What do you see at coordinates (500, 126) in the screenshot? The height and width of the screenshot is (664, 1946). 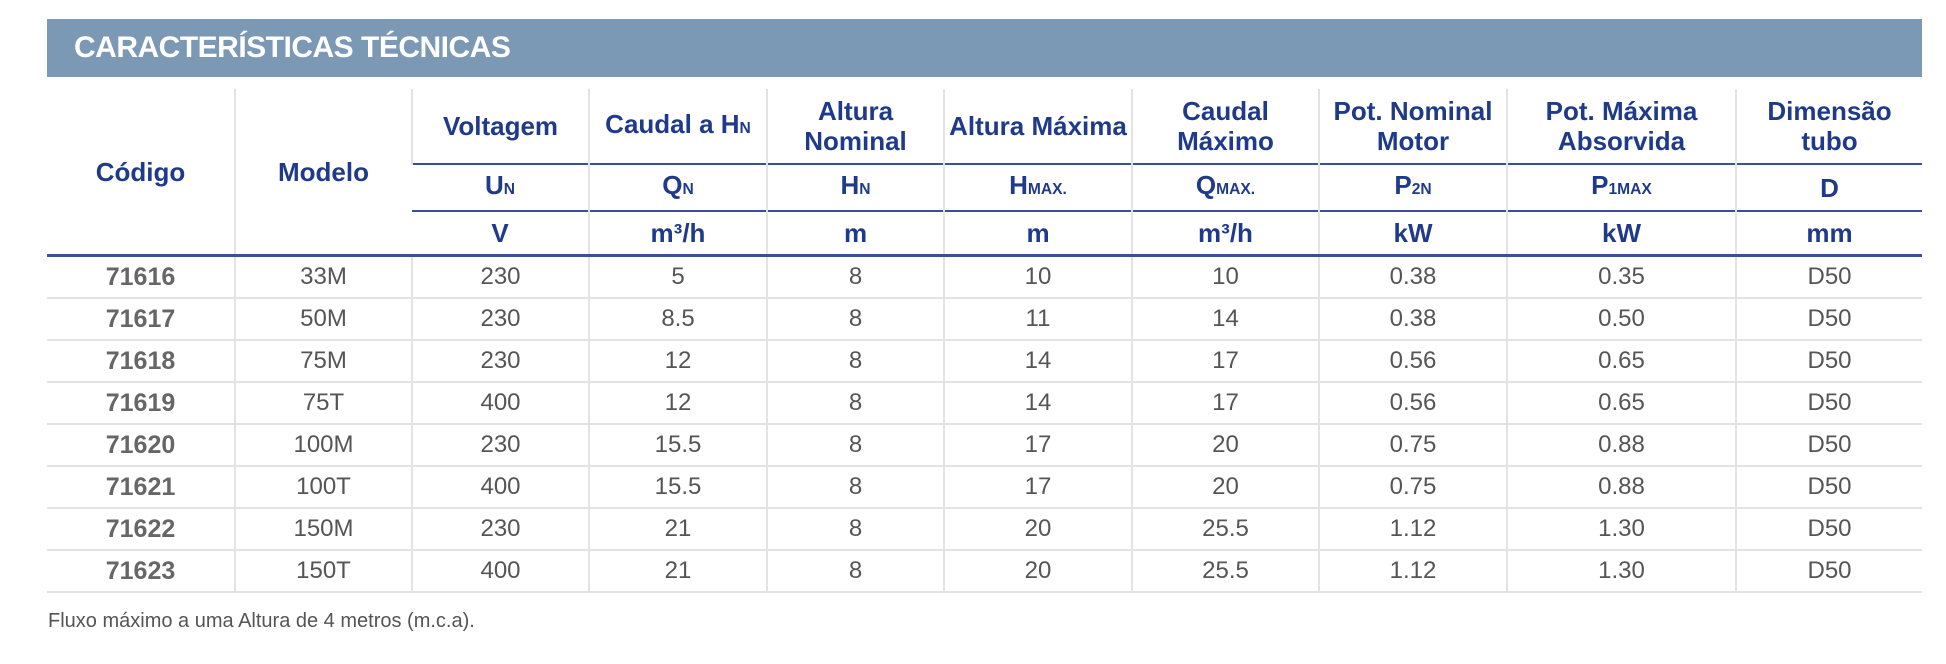 I see `column-label: Voltagem` at bounding box center [500, 126].